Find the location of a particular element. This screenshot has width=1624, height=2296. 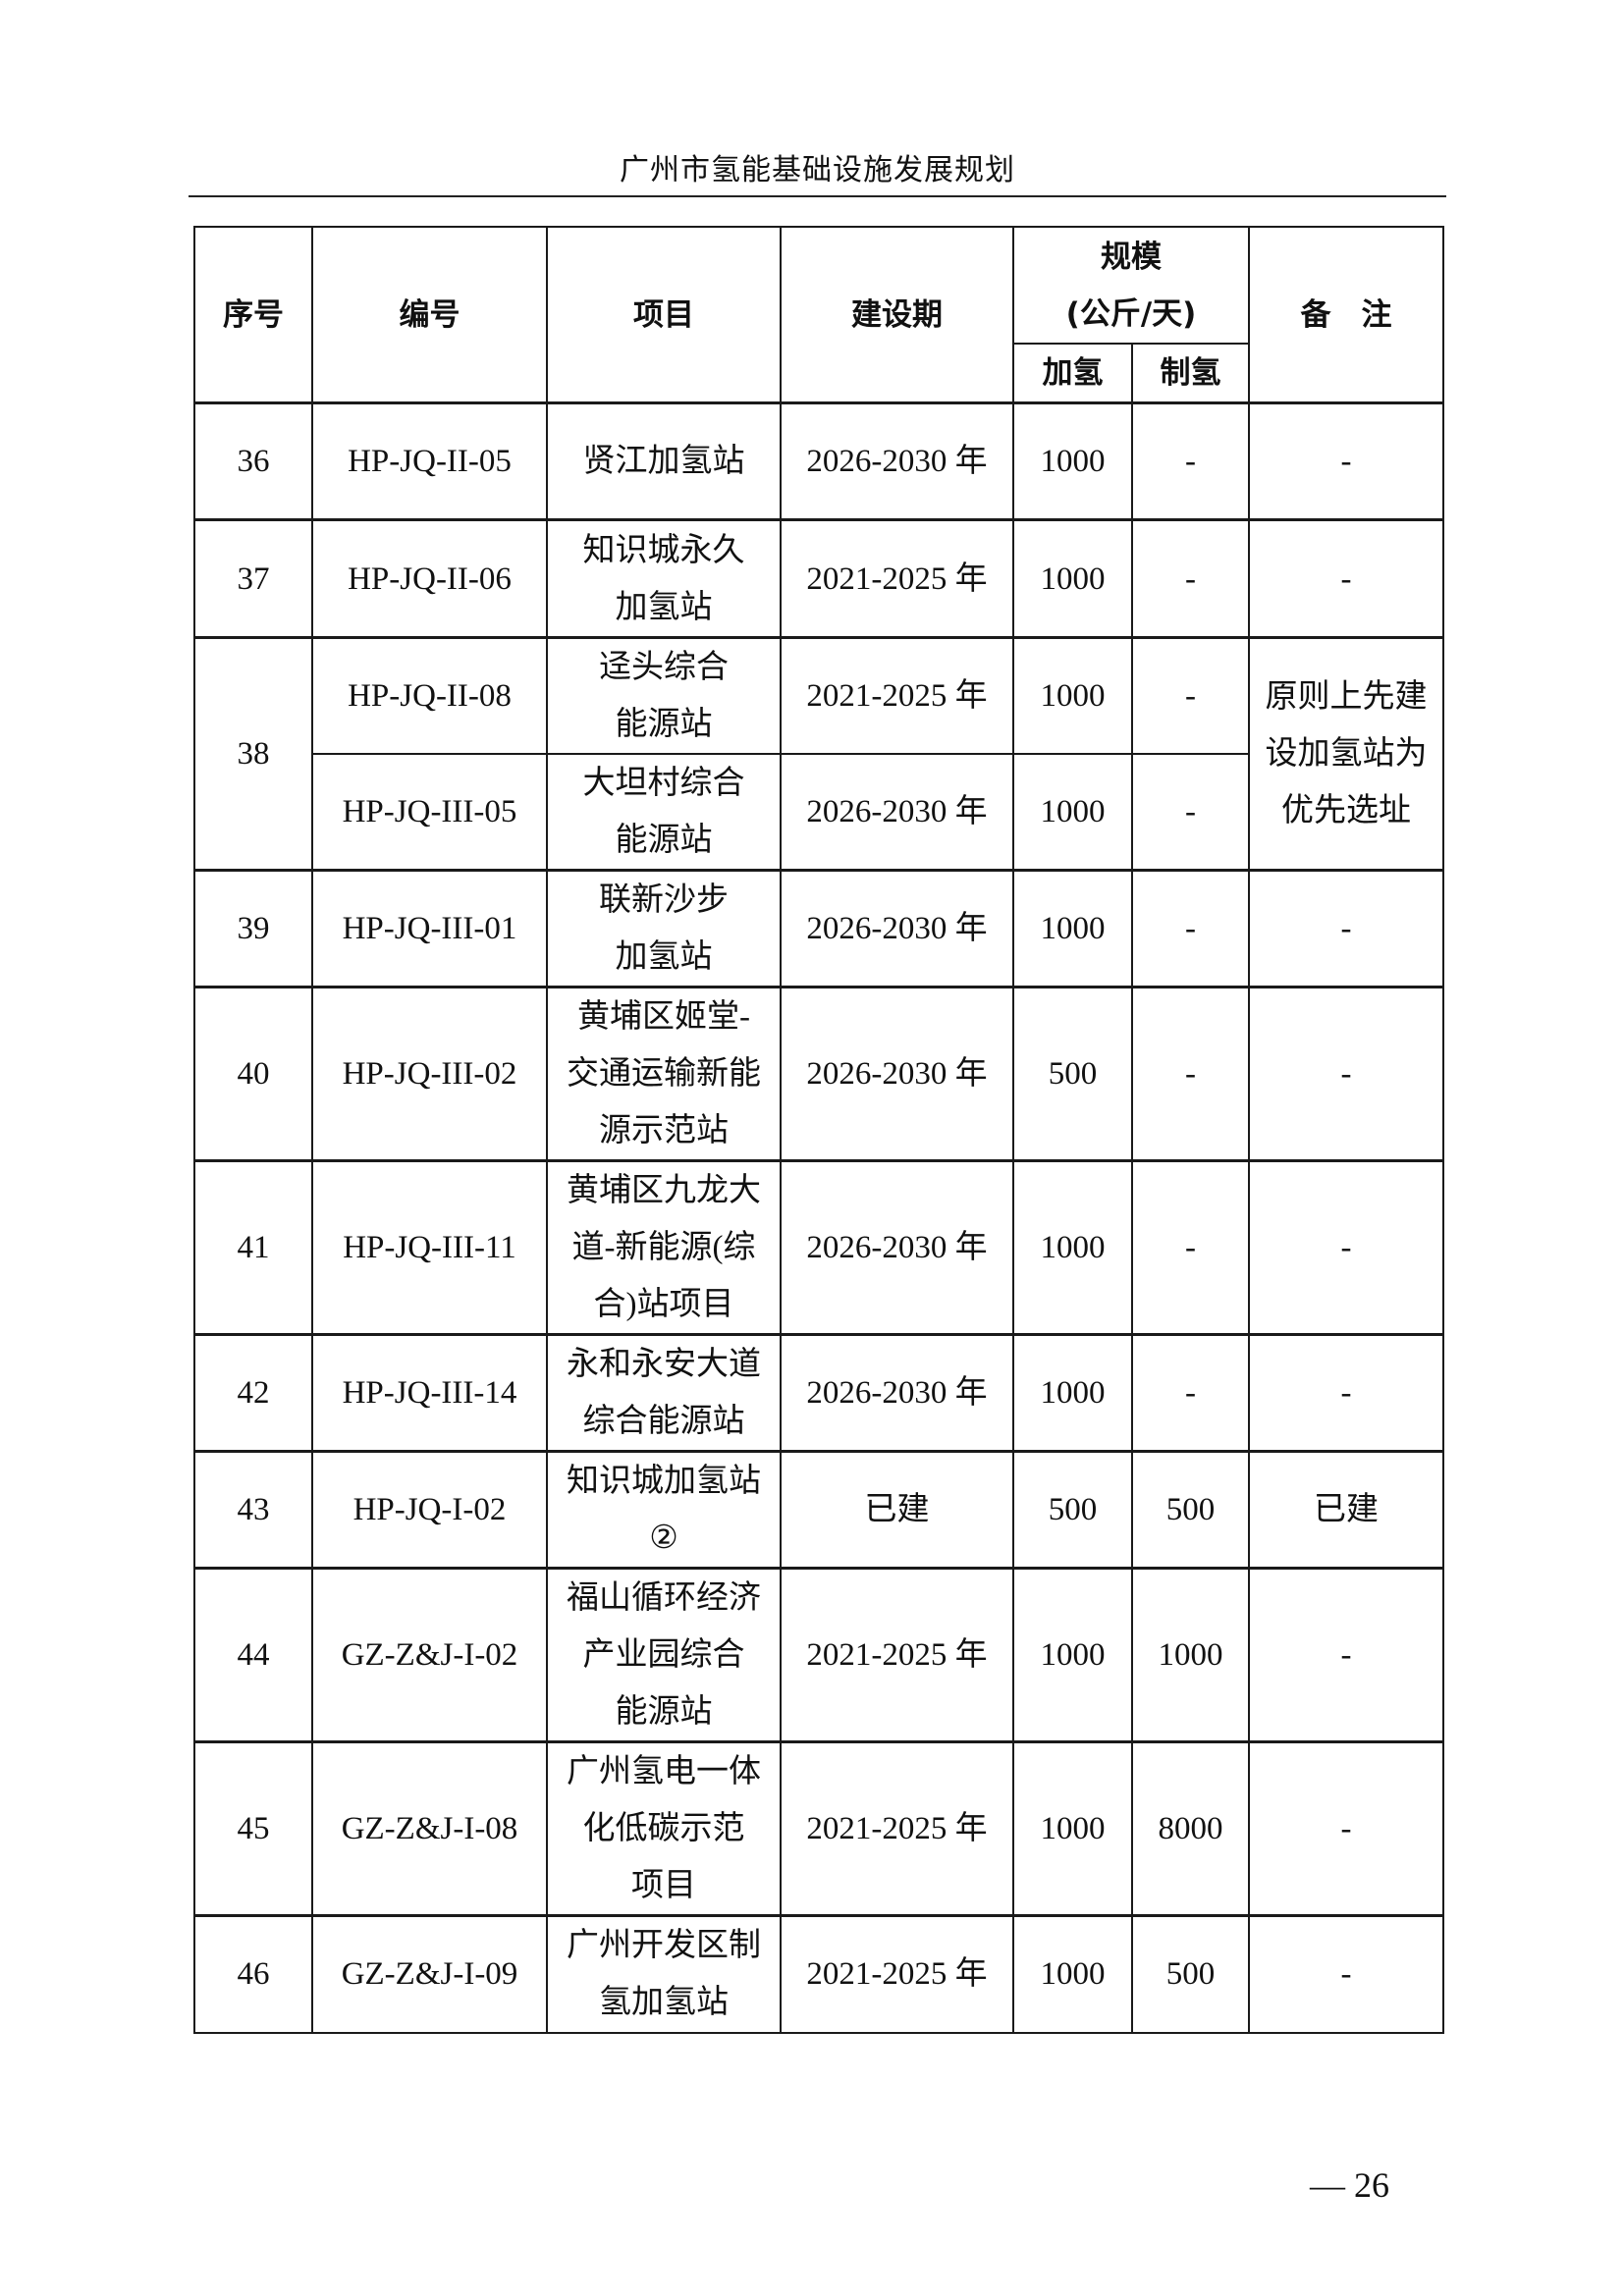

header-seq: 序号 is located at coordinates (253, 315).